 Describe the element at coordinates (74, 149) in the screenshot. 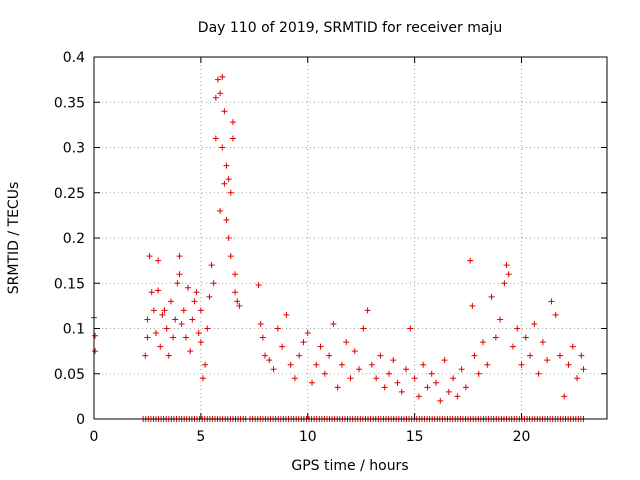

I see `y-tick-label: 0.3` at that location.